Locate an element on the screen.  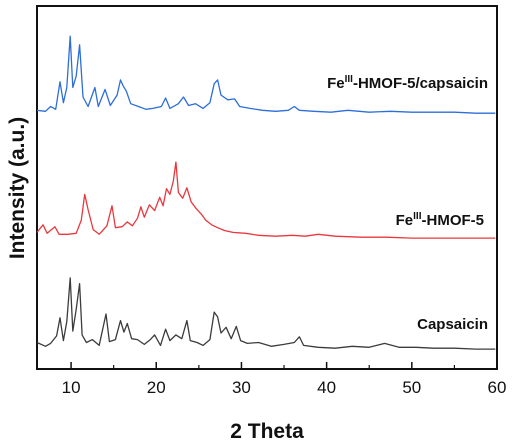
x-axis-tick-labels: 10 20 30 40 50 60 is located at coordinates (284, 387).